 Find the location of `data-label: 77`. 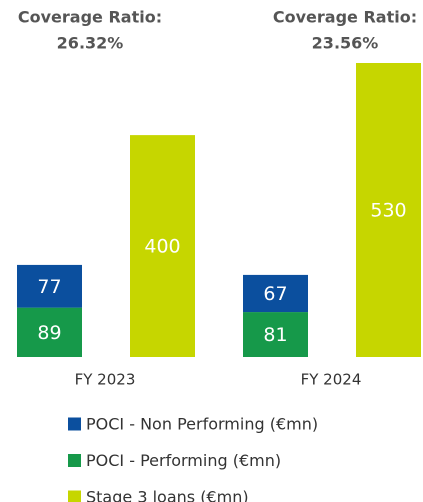

data-label: 77 is located at coordinates (49, 287).